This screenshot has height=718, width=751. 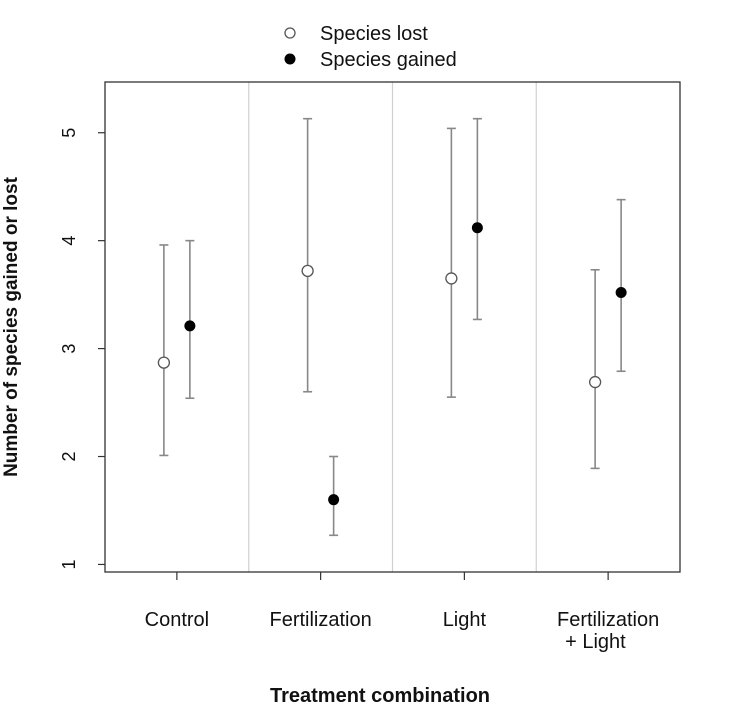 I want to click on x-tick-label: Light, so click(x=465, y=620).